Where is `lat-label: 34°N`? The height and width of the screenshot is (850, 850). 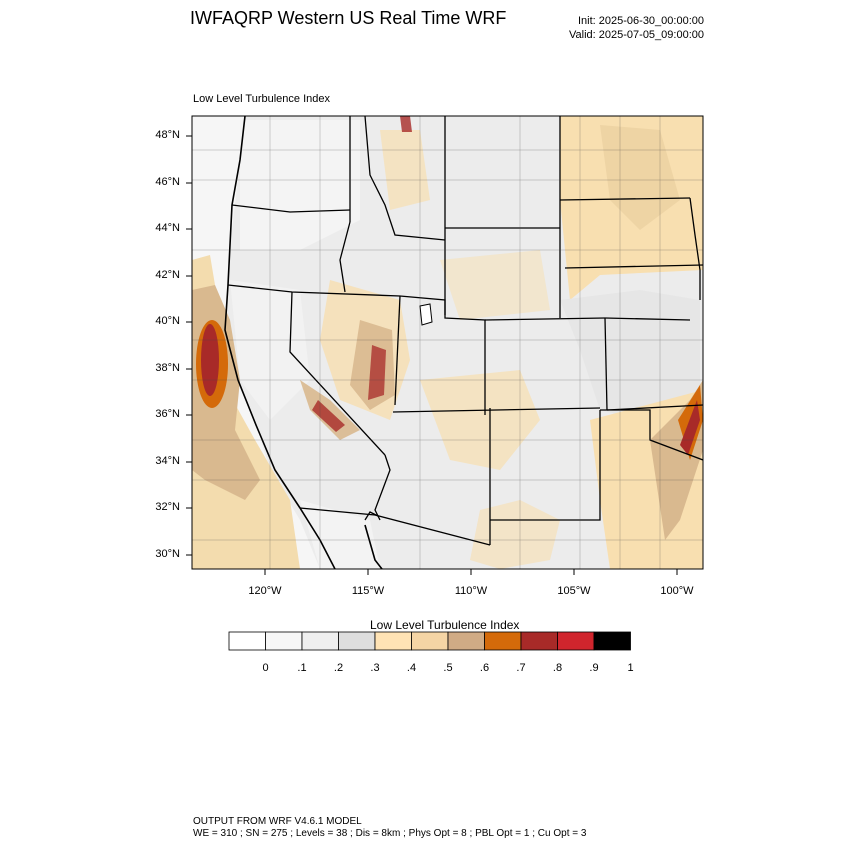
lat-label: 34°N is located at coordinates (167, 461).